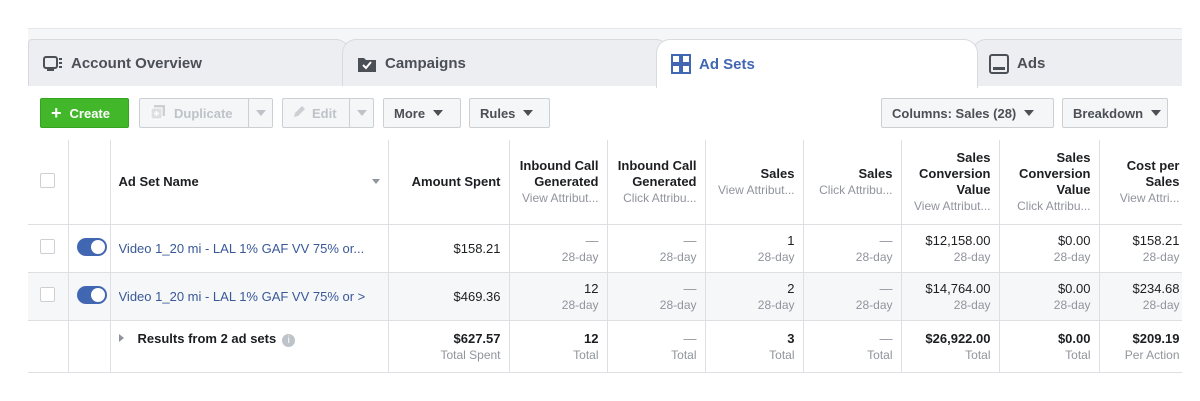  I want to click on info-icon: i, so click(289, 340).